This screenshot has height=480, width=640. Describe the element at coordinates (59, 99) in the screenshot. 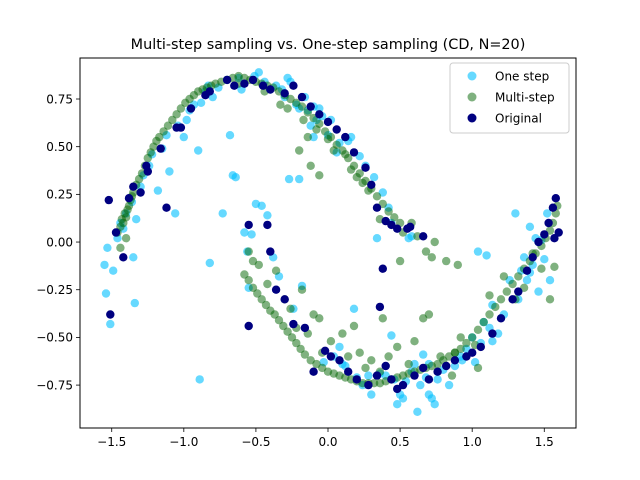

I see `y-tick-label: 0.75` at that location.